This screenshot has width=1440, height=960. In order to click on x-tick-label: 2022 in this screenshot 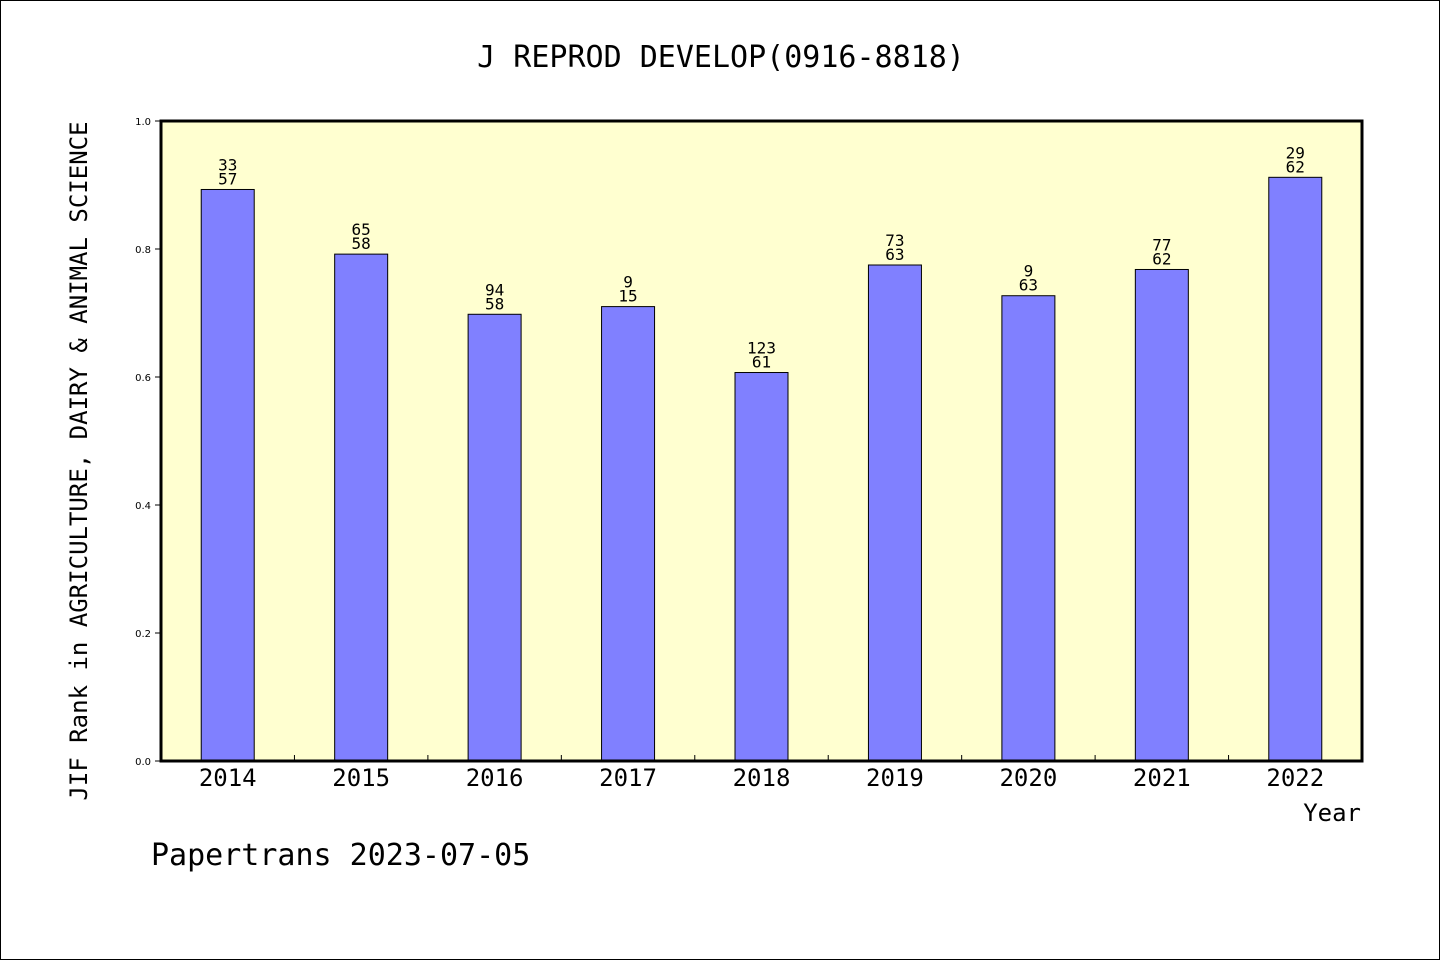, I will do `click(1295, 778)`.